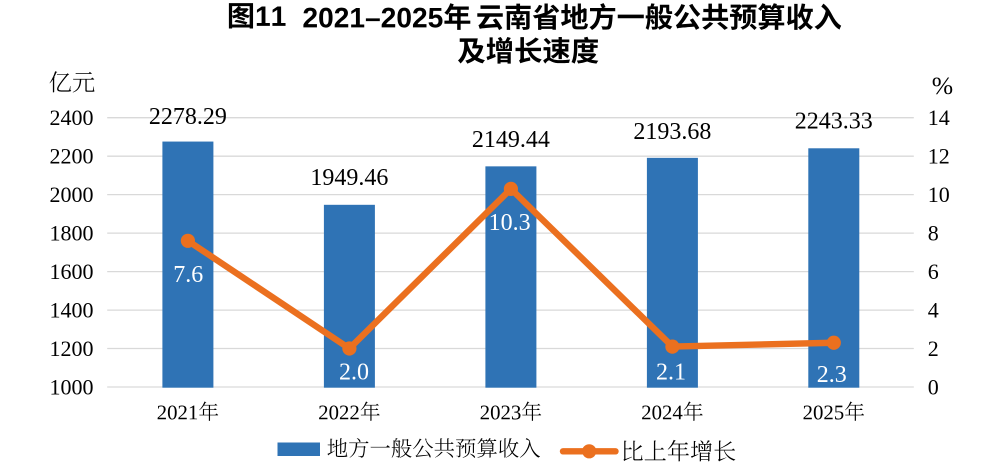 This screenshot has width=1000, height=466. I want to click on svg-text: 14, so click(939, 117).